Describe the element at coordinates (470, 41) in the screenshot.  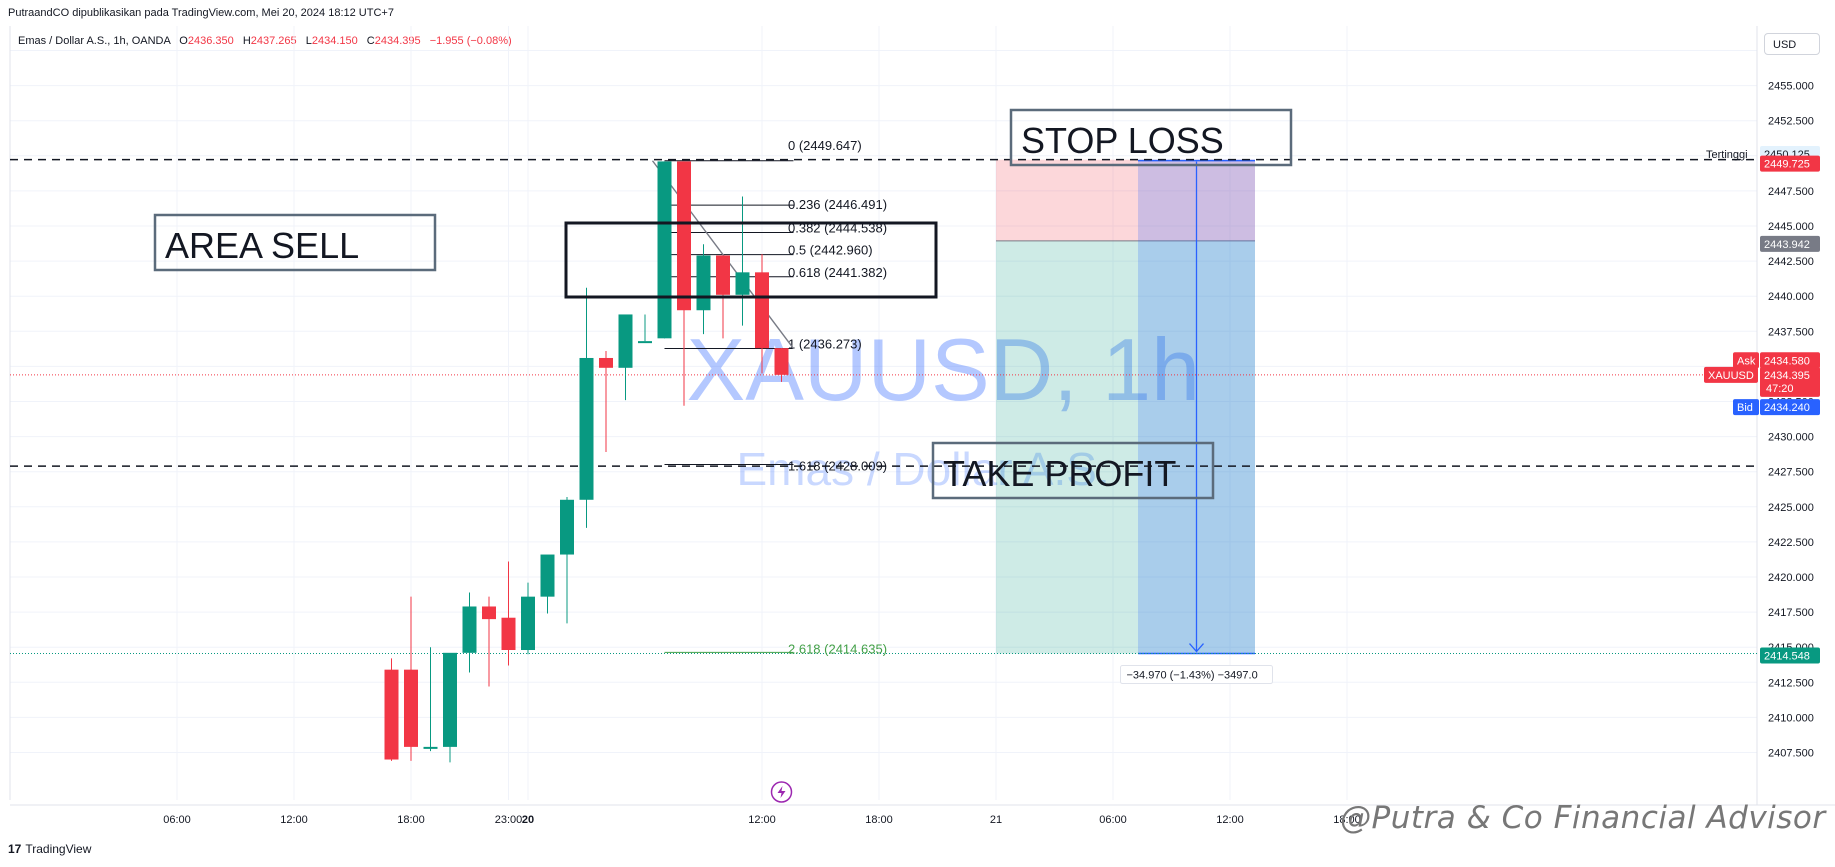
I see `change-value: −1.955 (−0.08%)` at that location.